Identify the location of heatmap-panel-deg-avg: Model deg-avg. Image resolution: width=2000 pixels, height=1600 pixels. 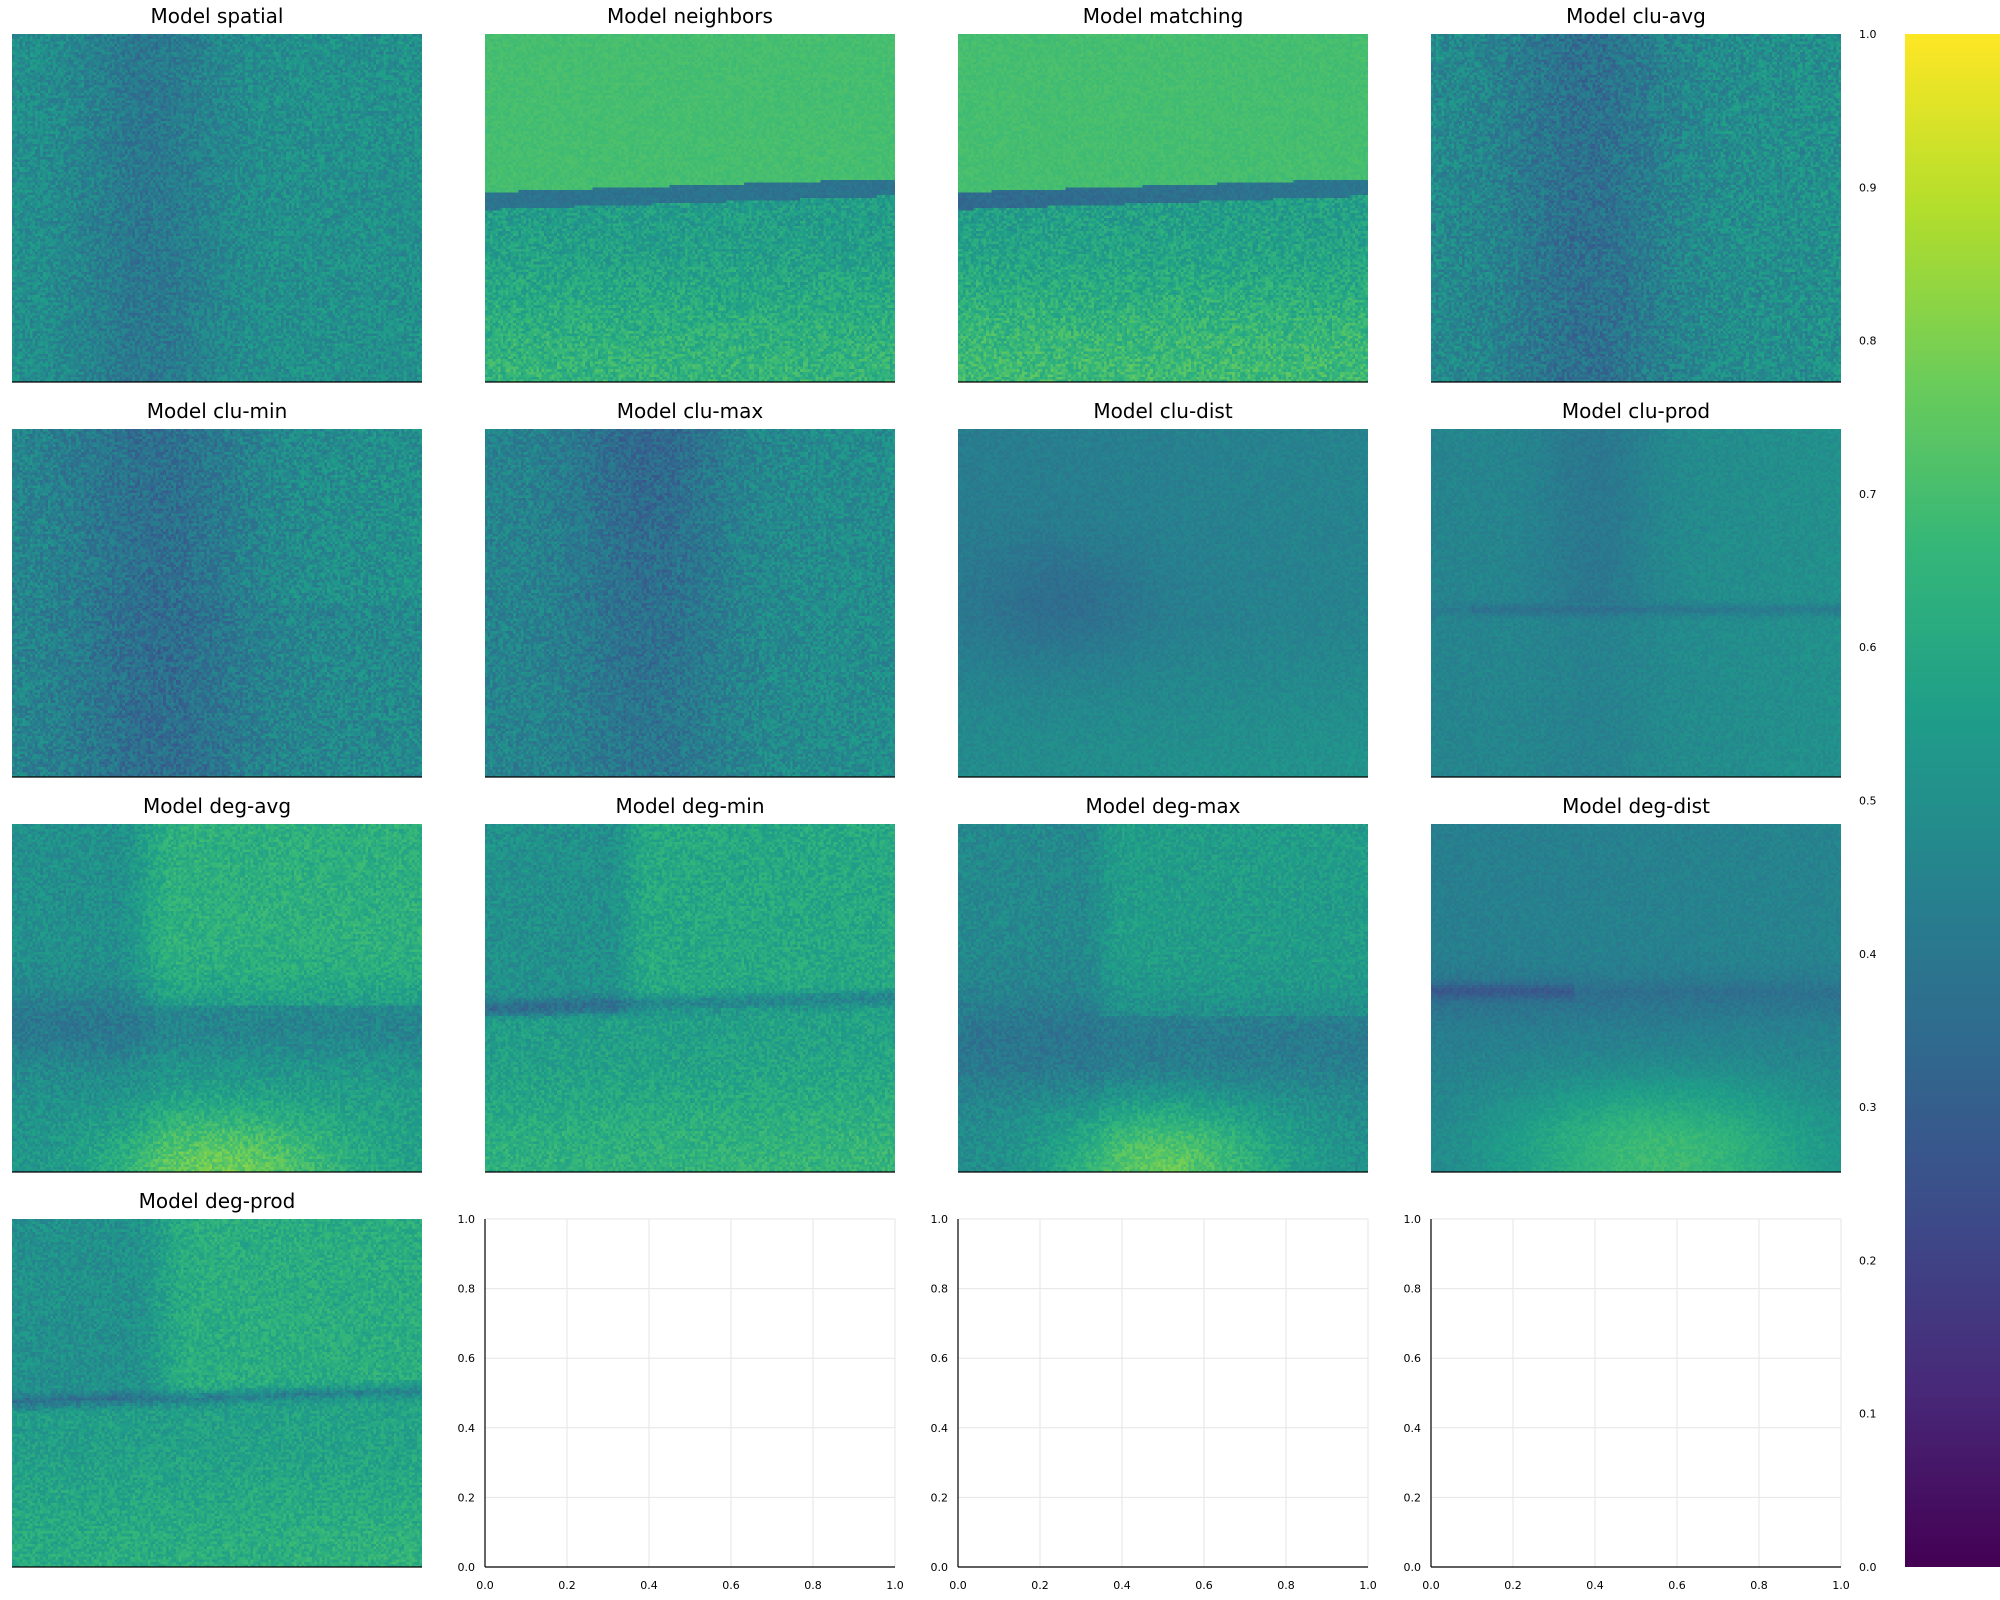
(217, 983).